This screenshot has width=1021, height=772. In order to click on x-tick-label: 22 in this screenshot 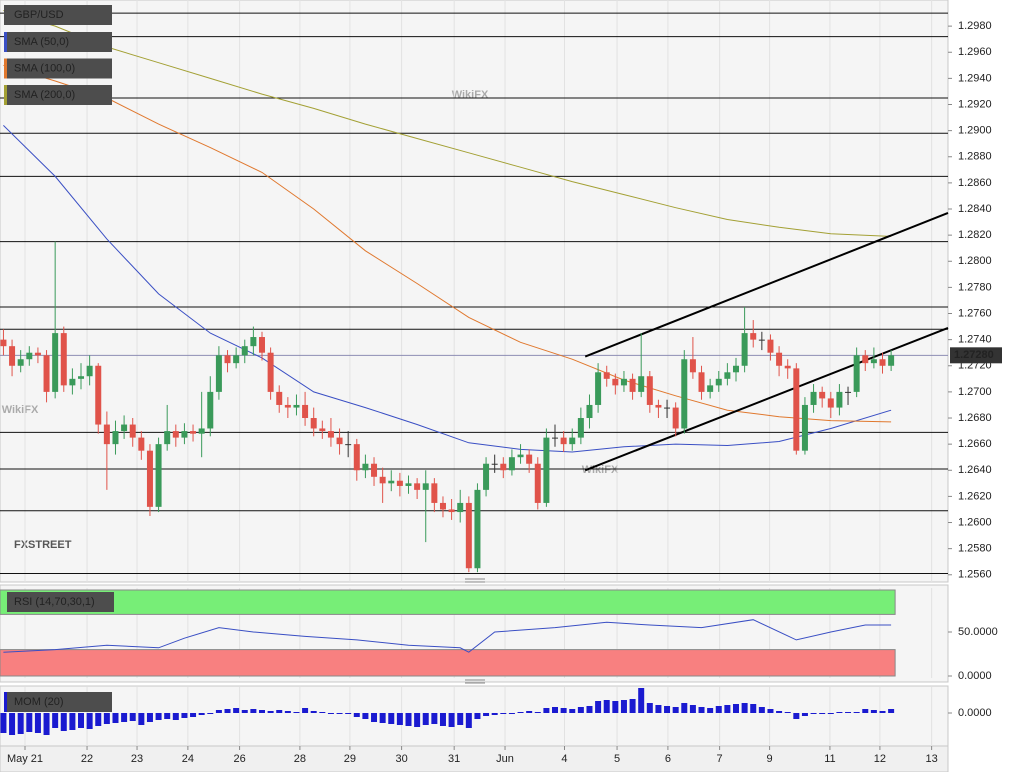, I will do `click(87, 759)`.